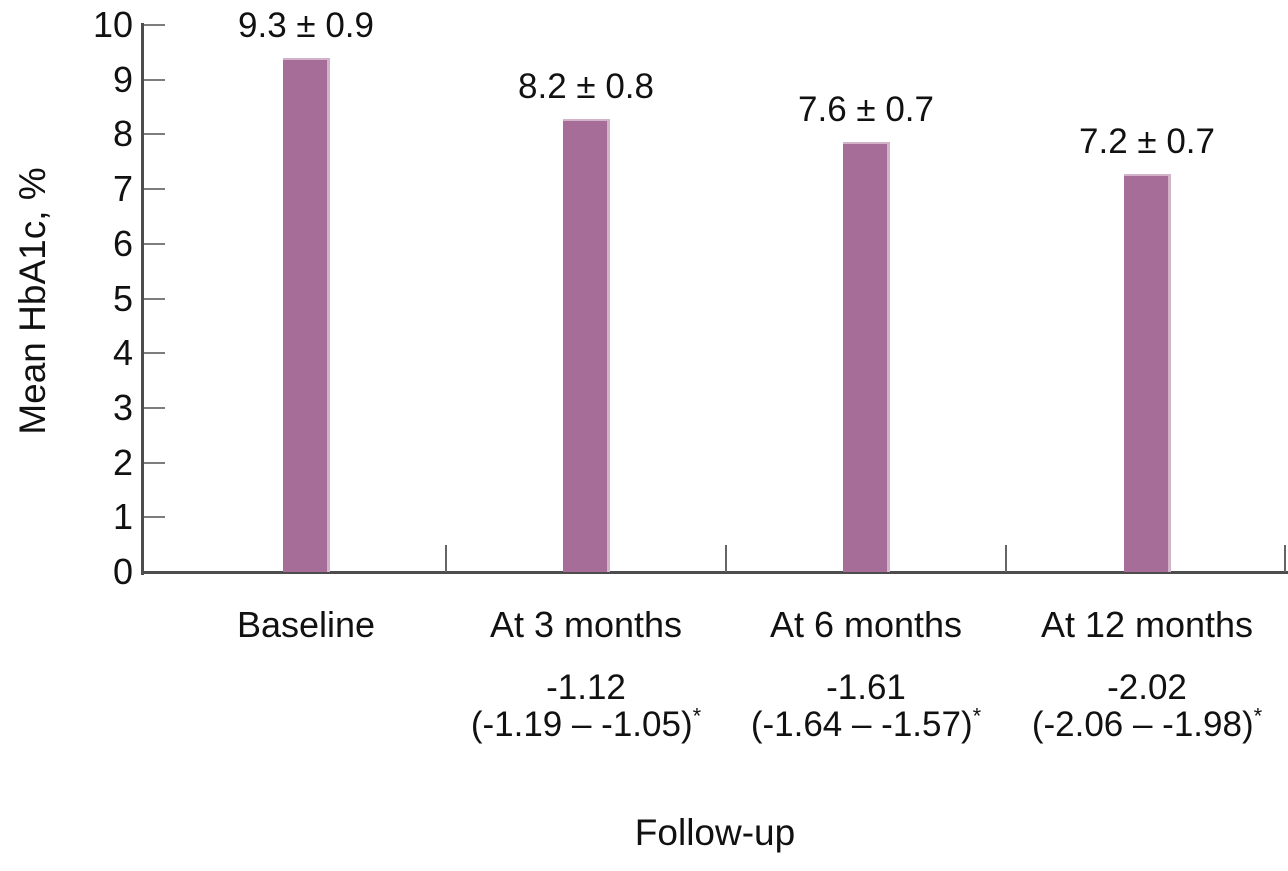 This screenshot has width=1288, height=871. Describe the element at coordinates (1147, 687) in the screenshot. I see `delta-label: -2.02` at that location.